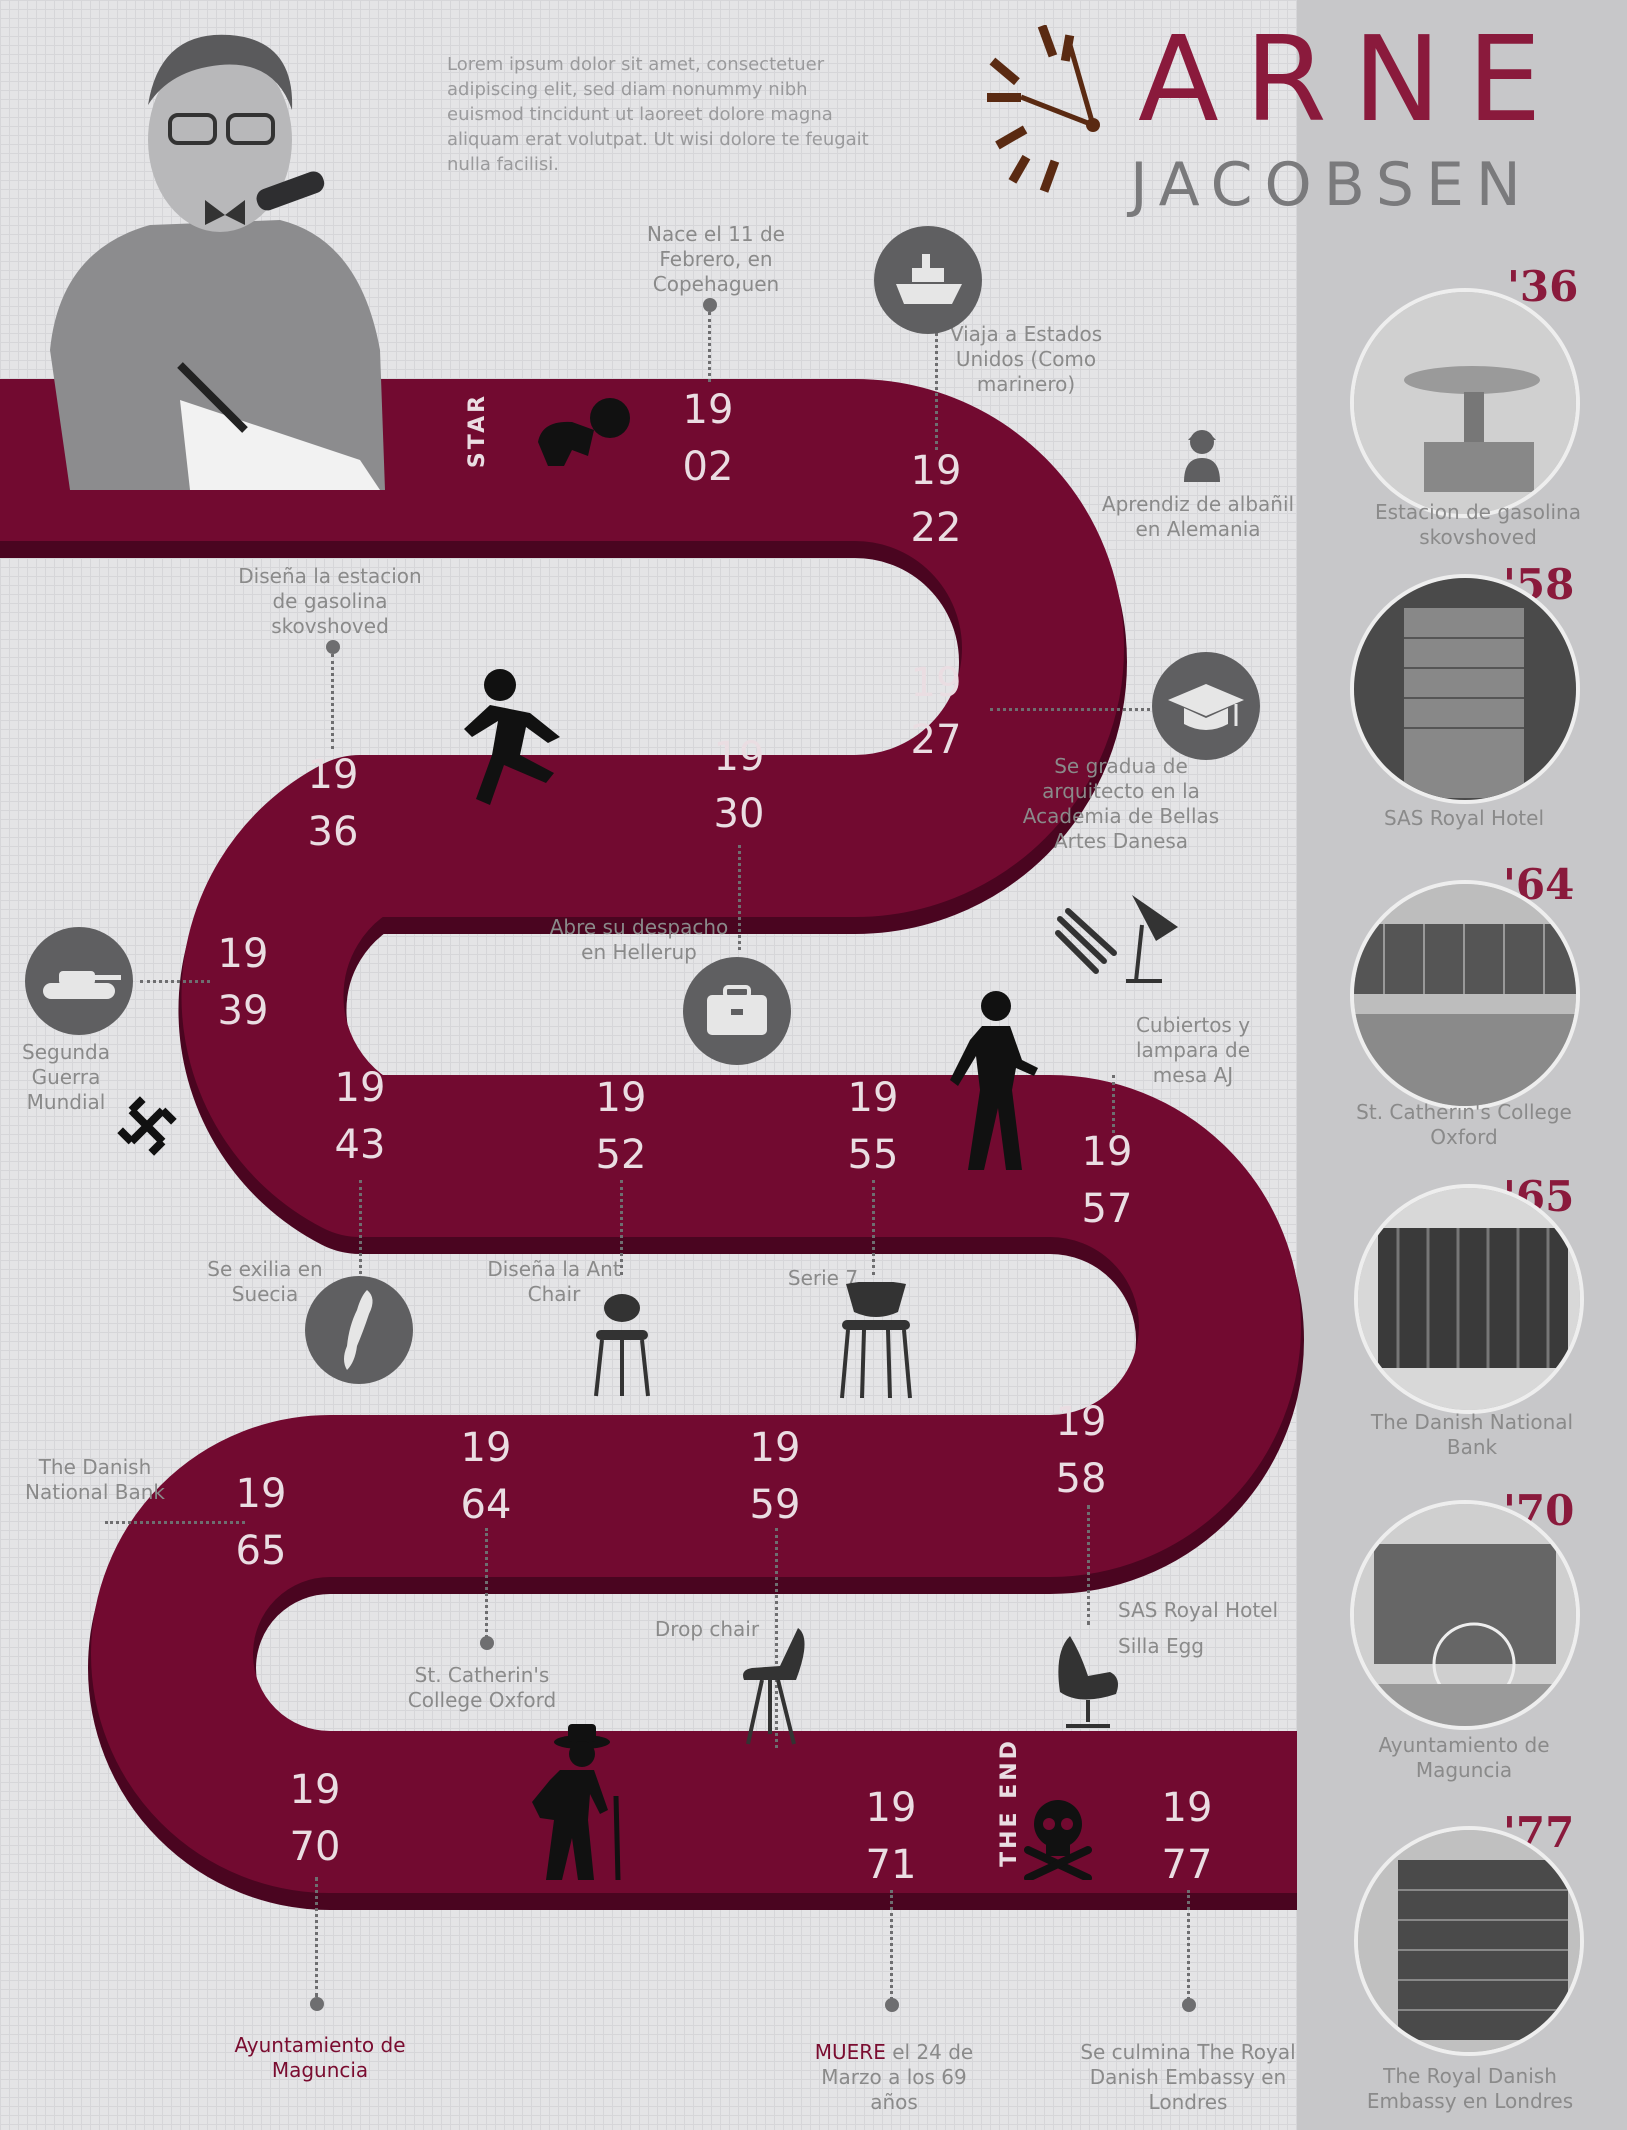 The image size is (1627, 2130). What do you see at coordinates (554, 1281) in the screenshot?
I see `caption-1952: Diseña la Ant Chair` at bounding box center [554, 1281].